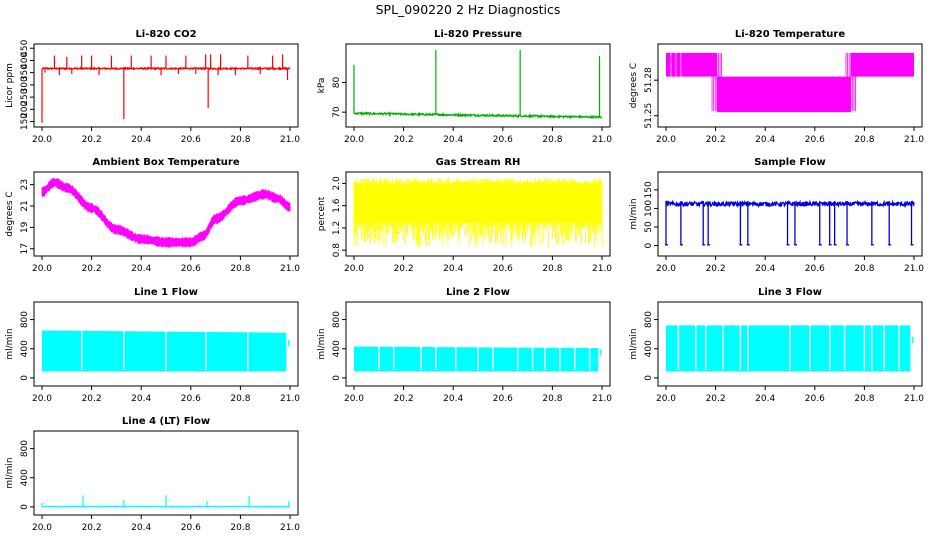 This screenshot has width=936, height=540. Describe the element at coordinates (166, 292) in the screenshot. I see `chart-title: Line 1 Flow` at that location.